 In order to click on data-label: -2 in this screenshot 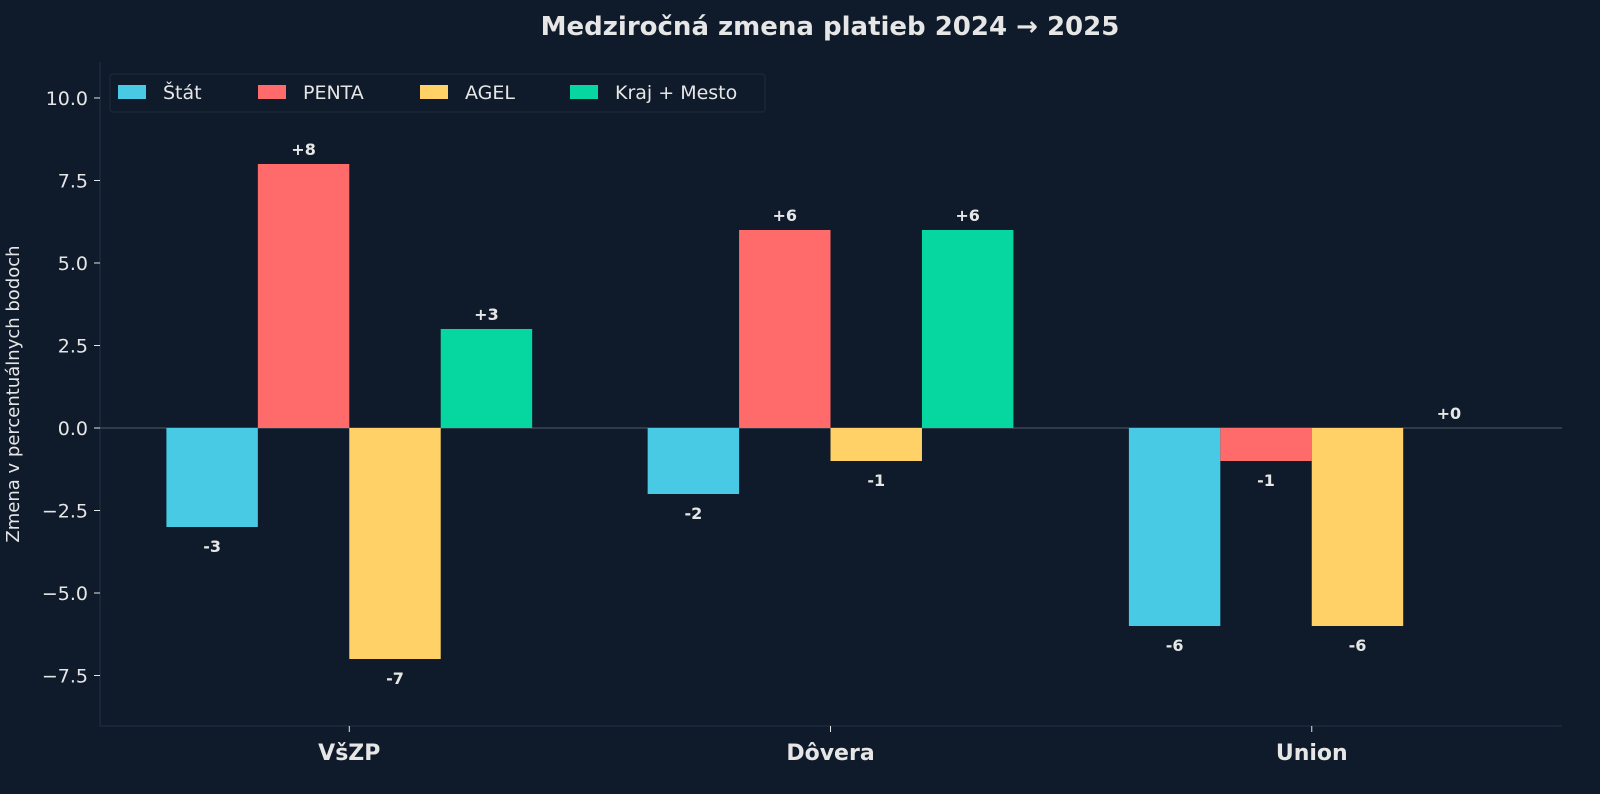, I will do `click(693, 513)`.